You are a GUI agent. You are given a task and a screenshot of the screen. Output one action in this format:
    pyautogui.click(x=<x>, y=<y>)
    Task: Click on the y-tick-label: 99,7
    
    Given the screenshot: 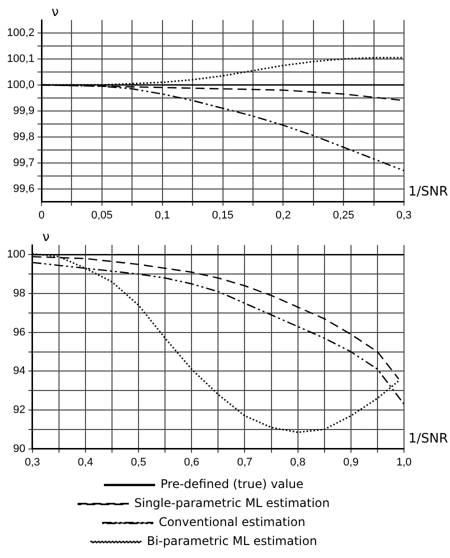 What is the action you would take?
    pyautogui.click(x=24, y=162)
    